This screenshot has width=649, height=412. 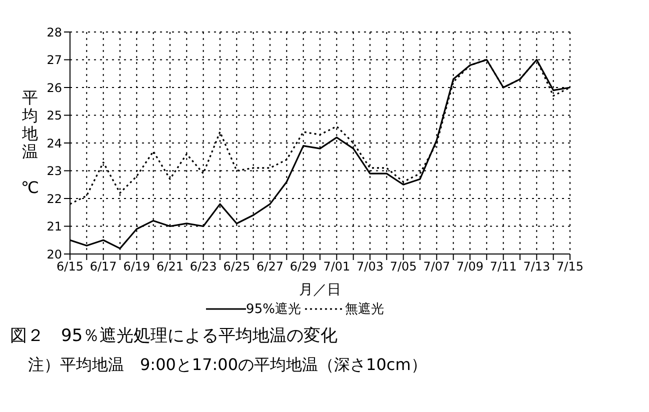 I want to click on x-axis-title: 月／日, so click(x=320, y=290).